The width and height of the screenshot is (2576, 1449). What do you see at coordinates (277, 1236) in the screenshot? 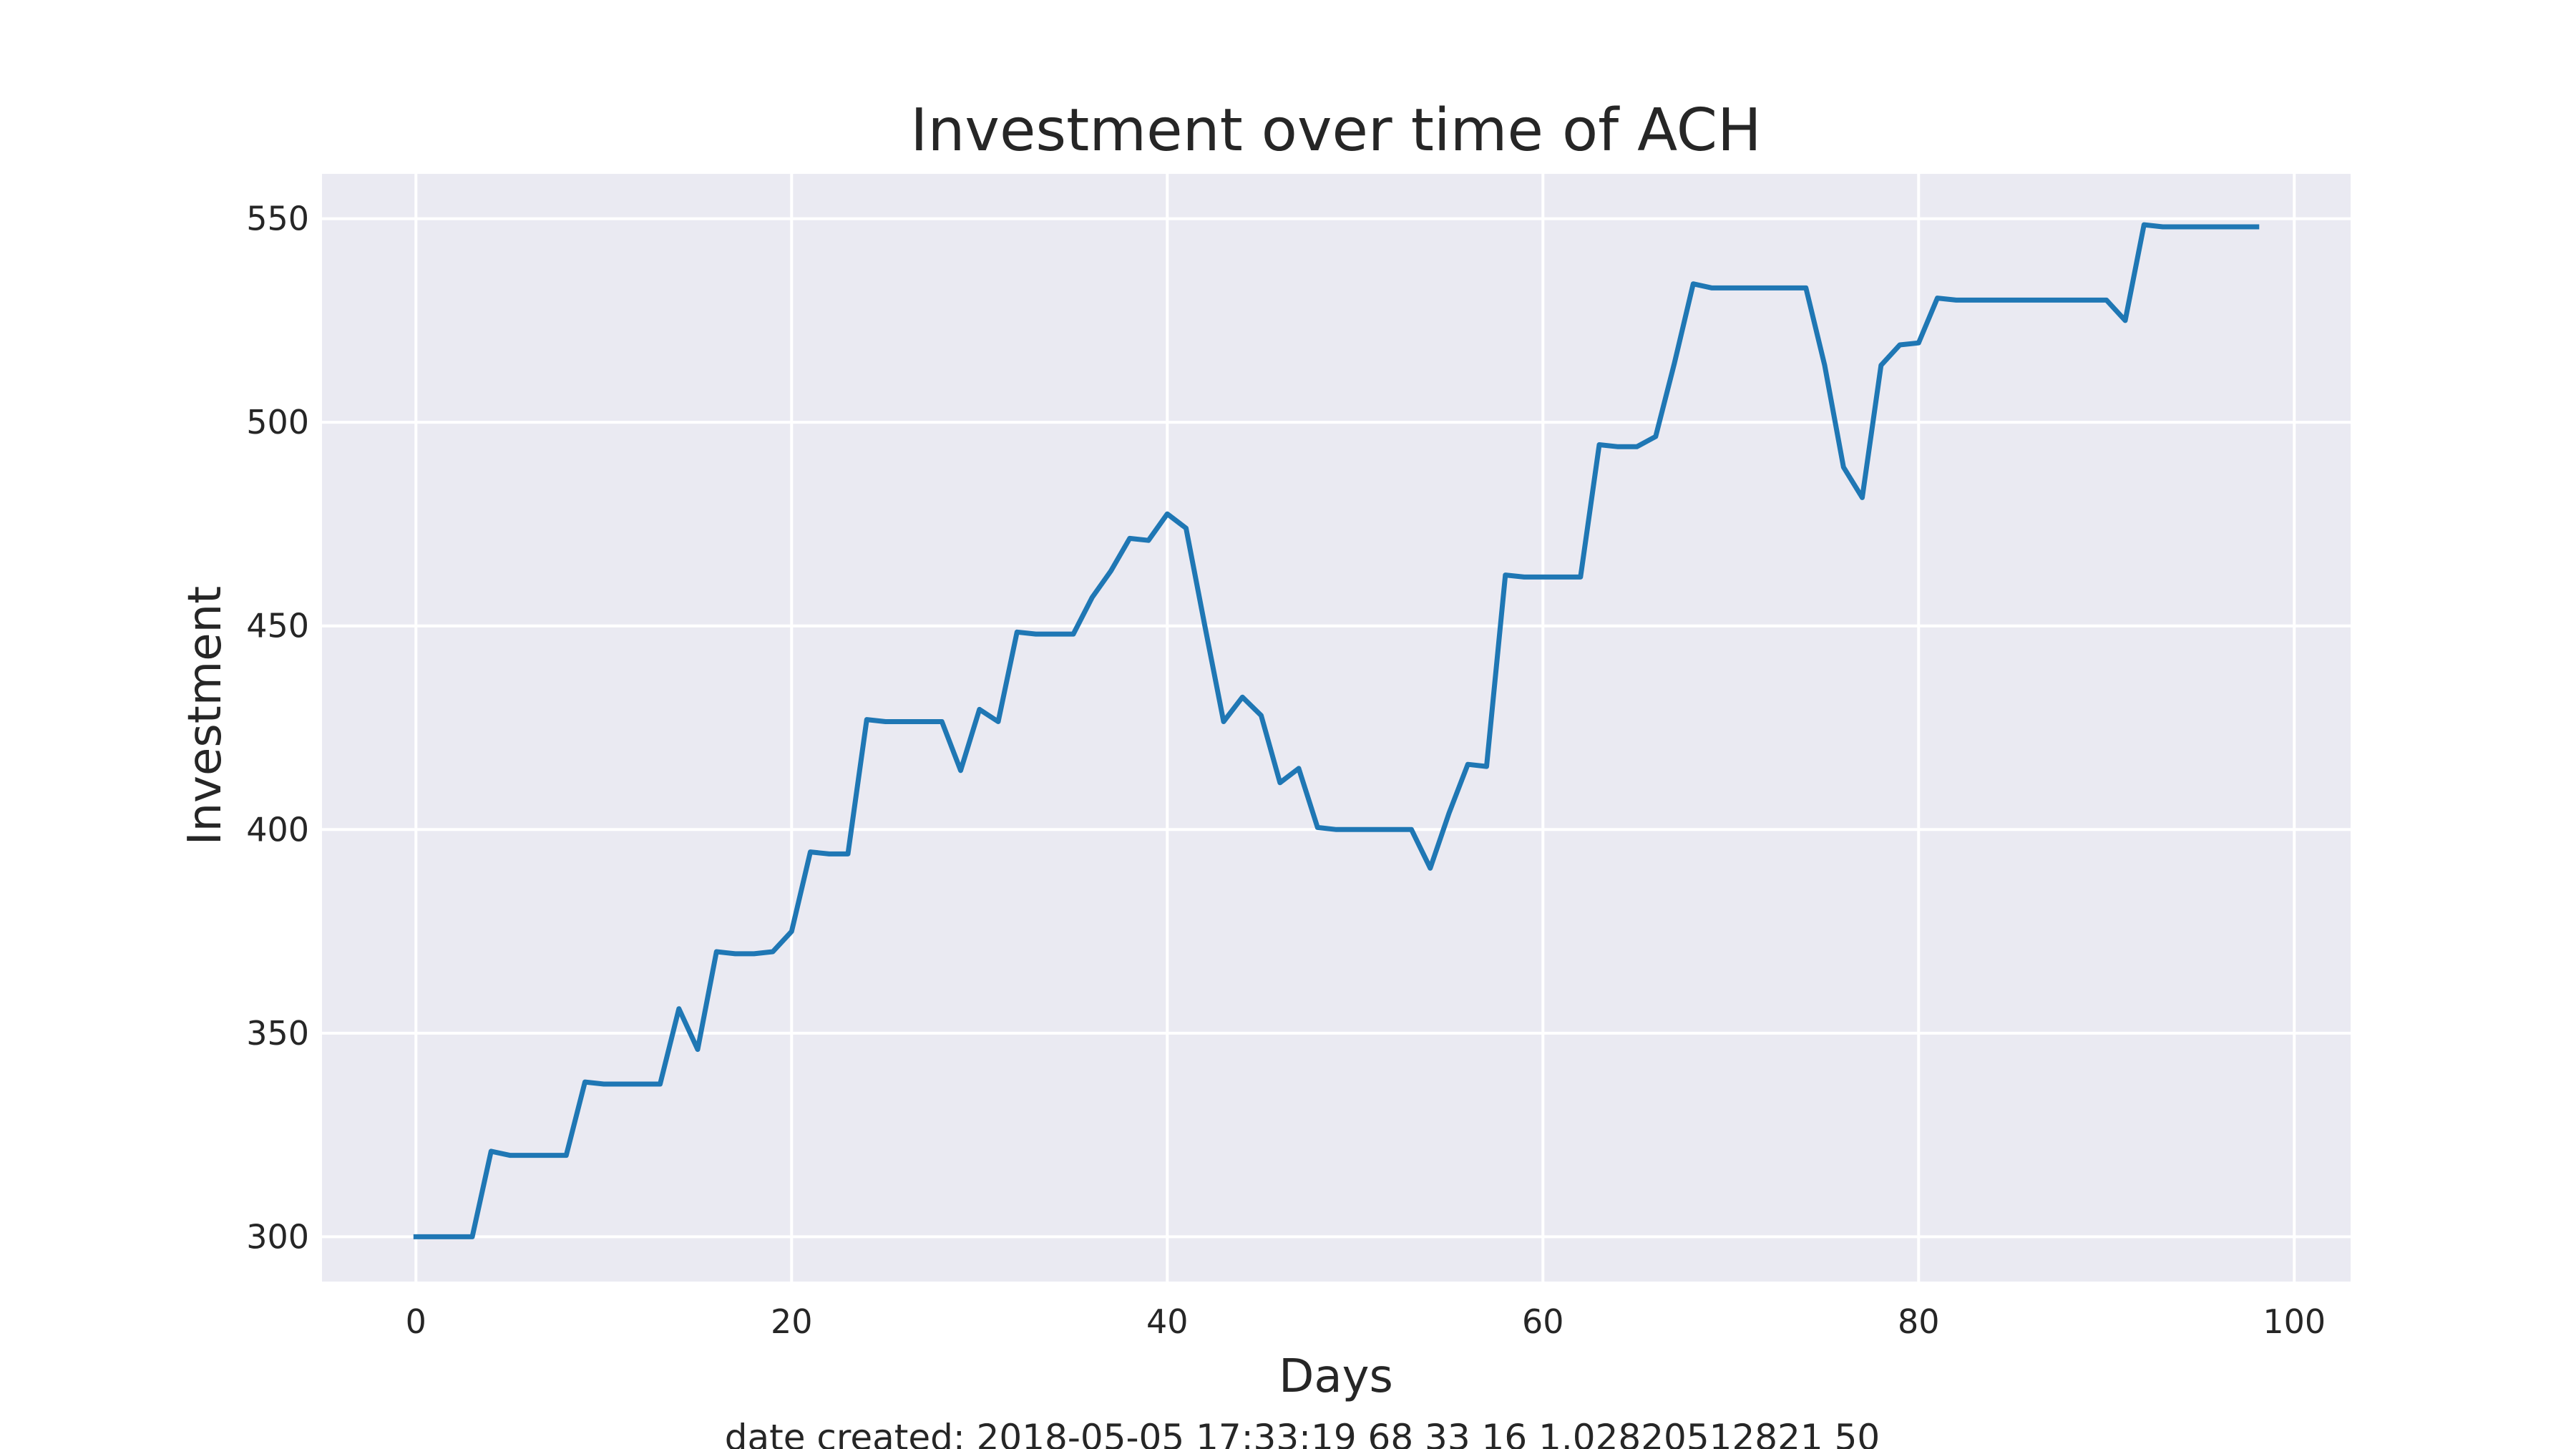
I see `y-tick-label: 300` at bounding box center [277, 1236].